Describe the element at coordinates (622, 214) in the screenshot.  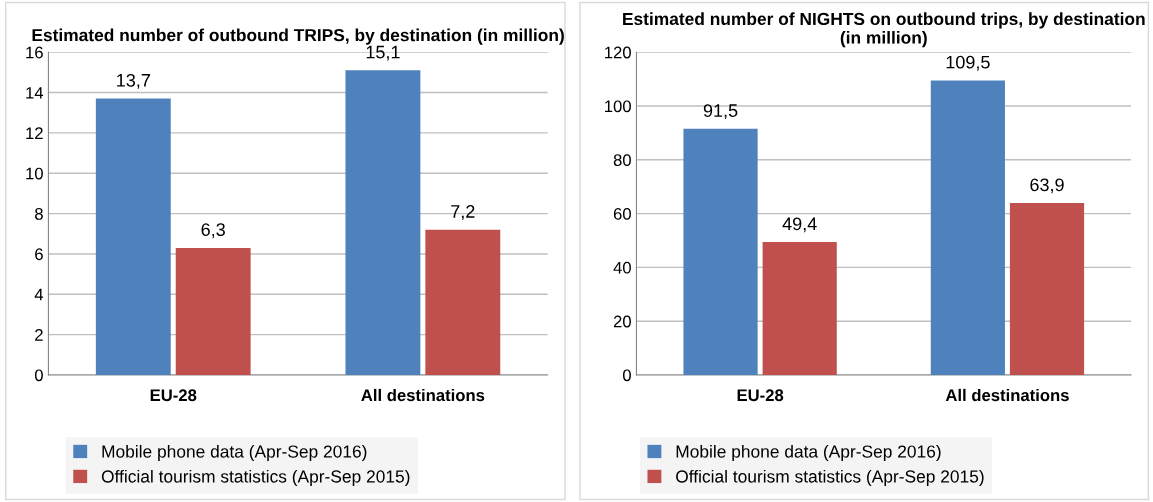
I see `y-tick-label: 60` at that location.